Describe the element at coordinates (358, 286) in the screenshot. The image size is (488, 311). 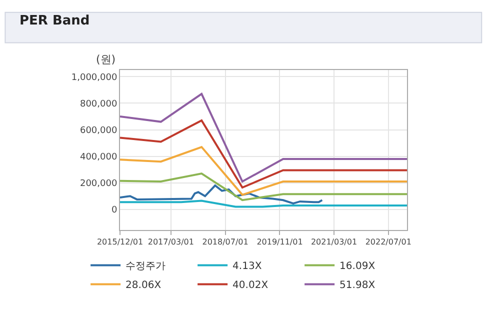
I see `legend-label: 51.98X` at that location.